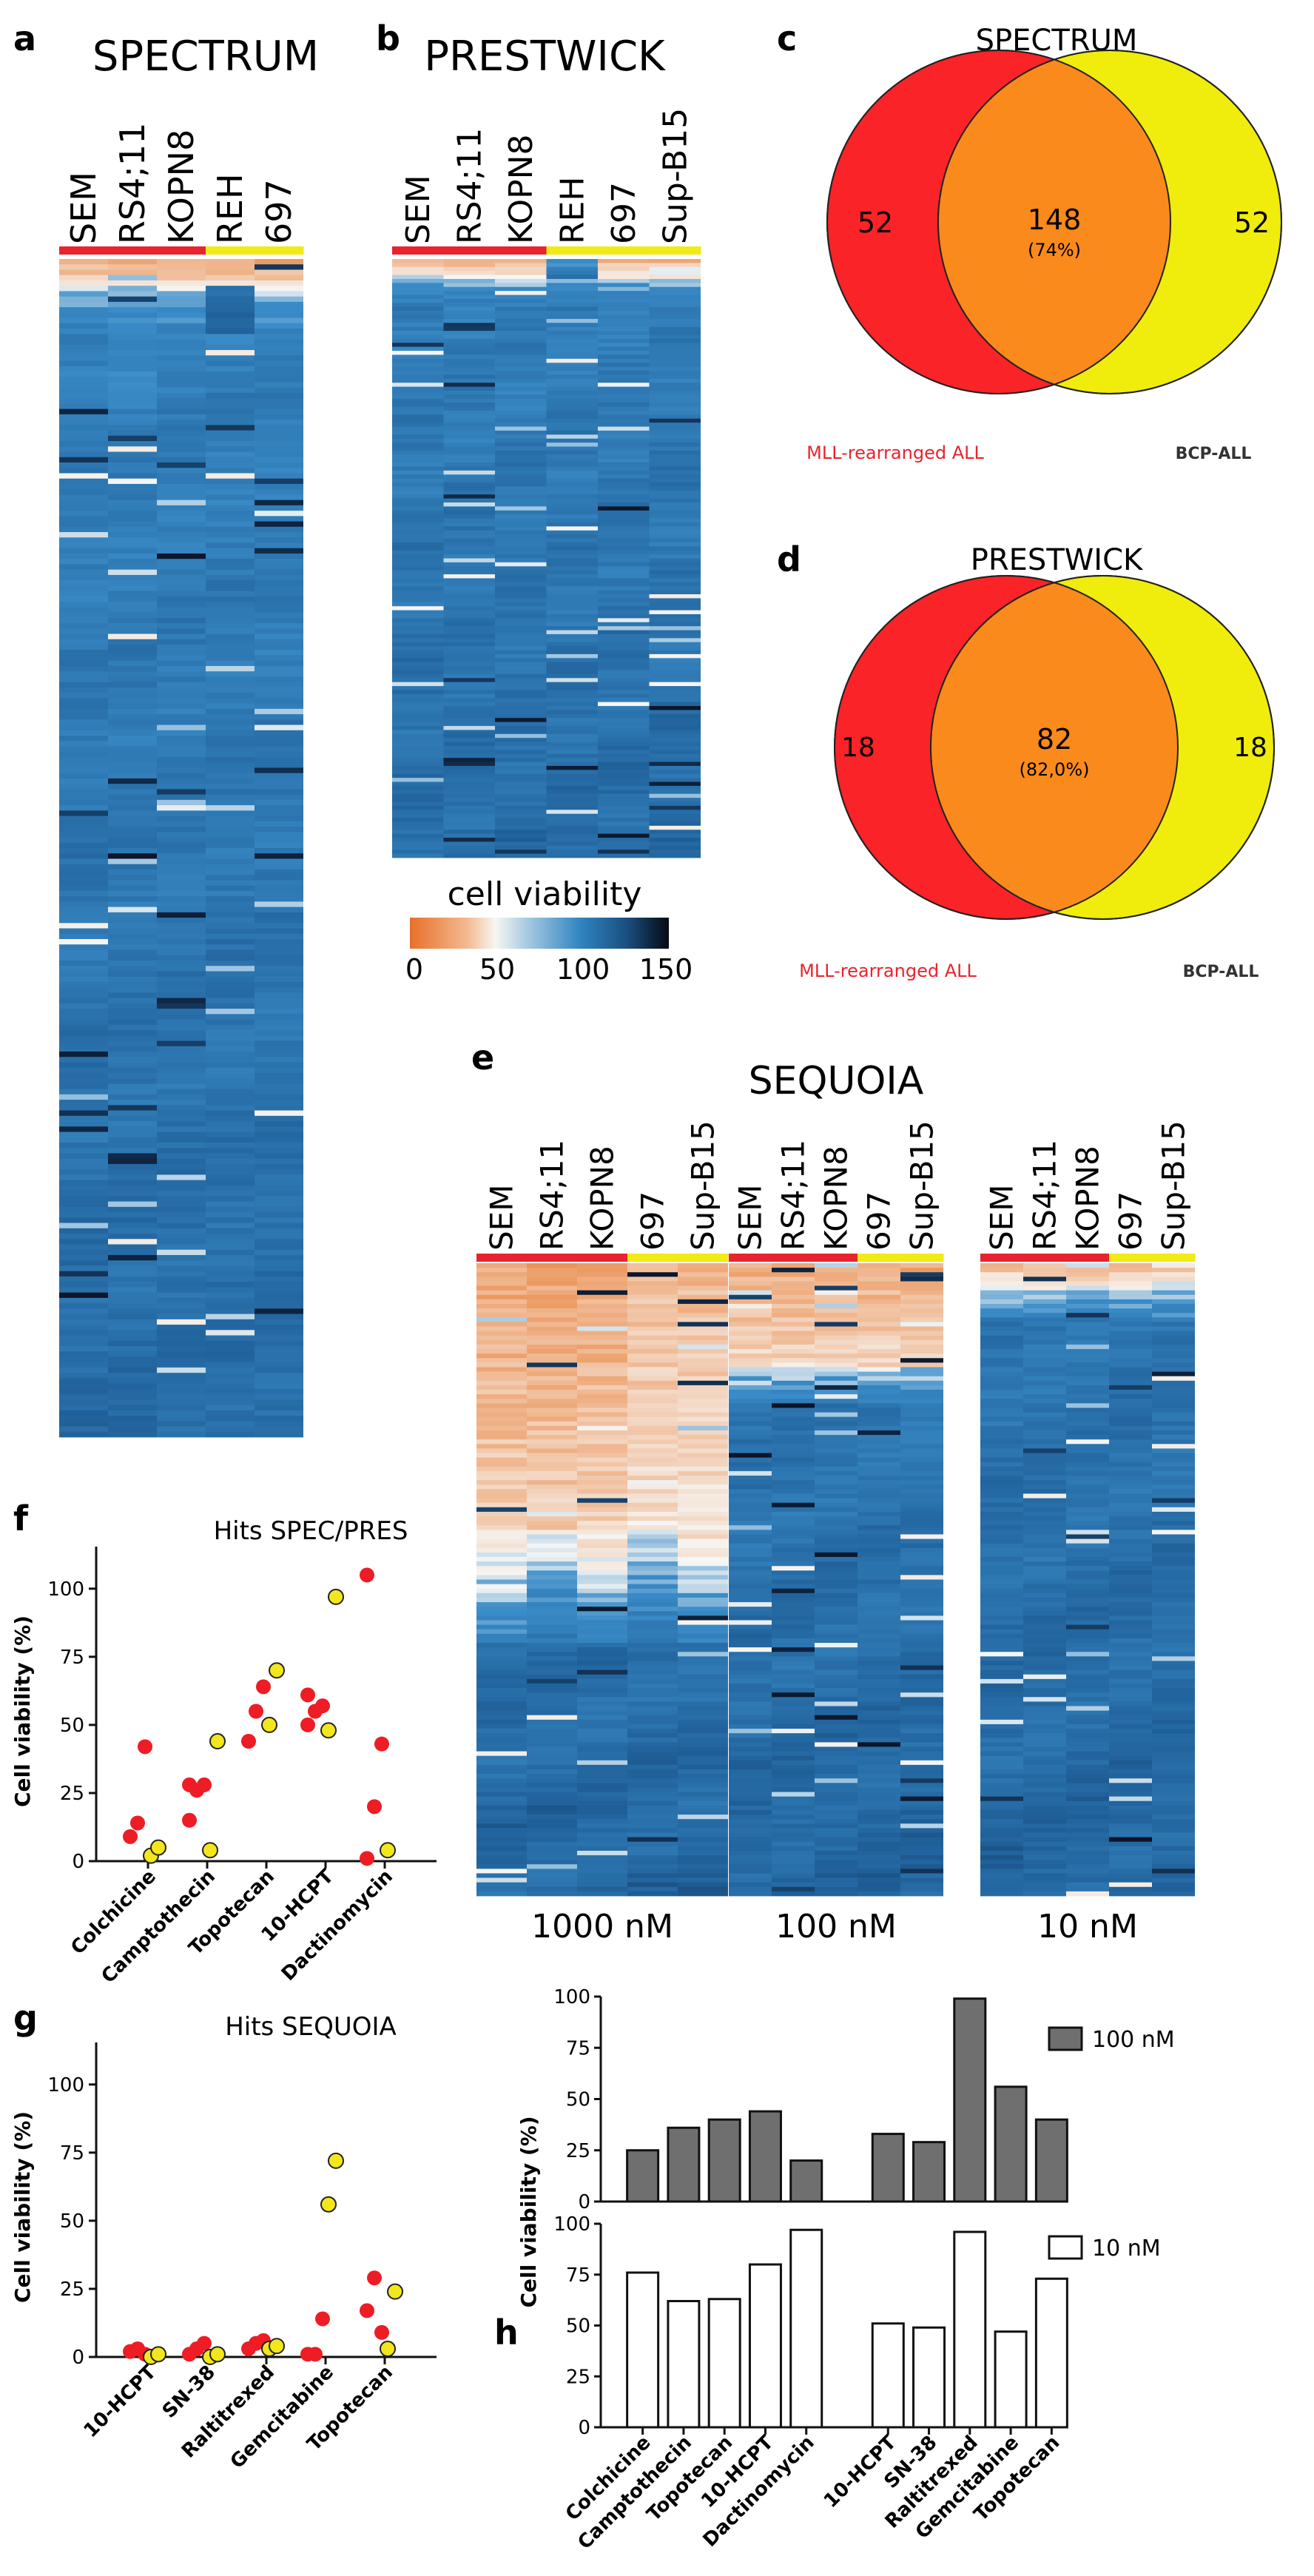 The height and width of the screenshot is (2576, 1314). What do you see at coordinates (502, 1258) in the screenshot?
I see `panel-e-group-bar-mll` at bounding box center [502, 1258].